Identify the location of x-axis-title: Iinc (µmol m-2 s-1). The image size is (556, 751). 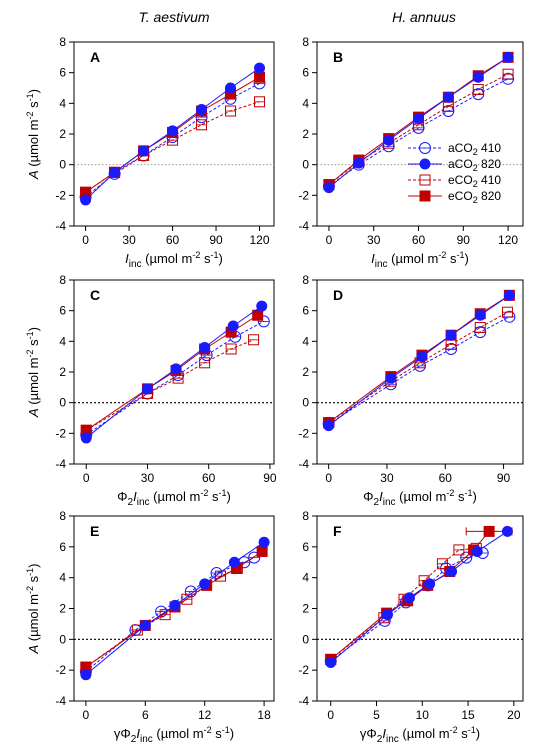
(174, 260).